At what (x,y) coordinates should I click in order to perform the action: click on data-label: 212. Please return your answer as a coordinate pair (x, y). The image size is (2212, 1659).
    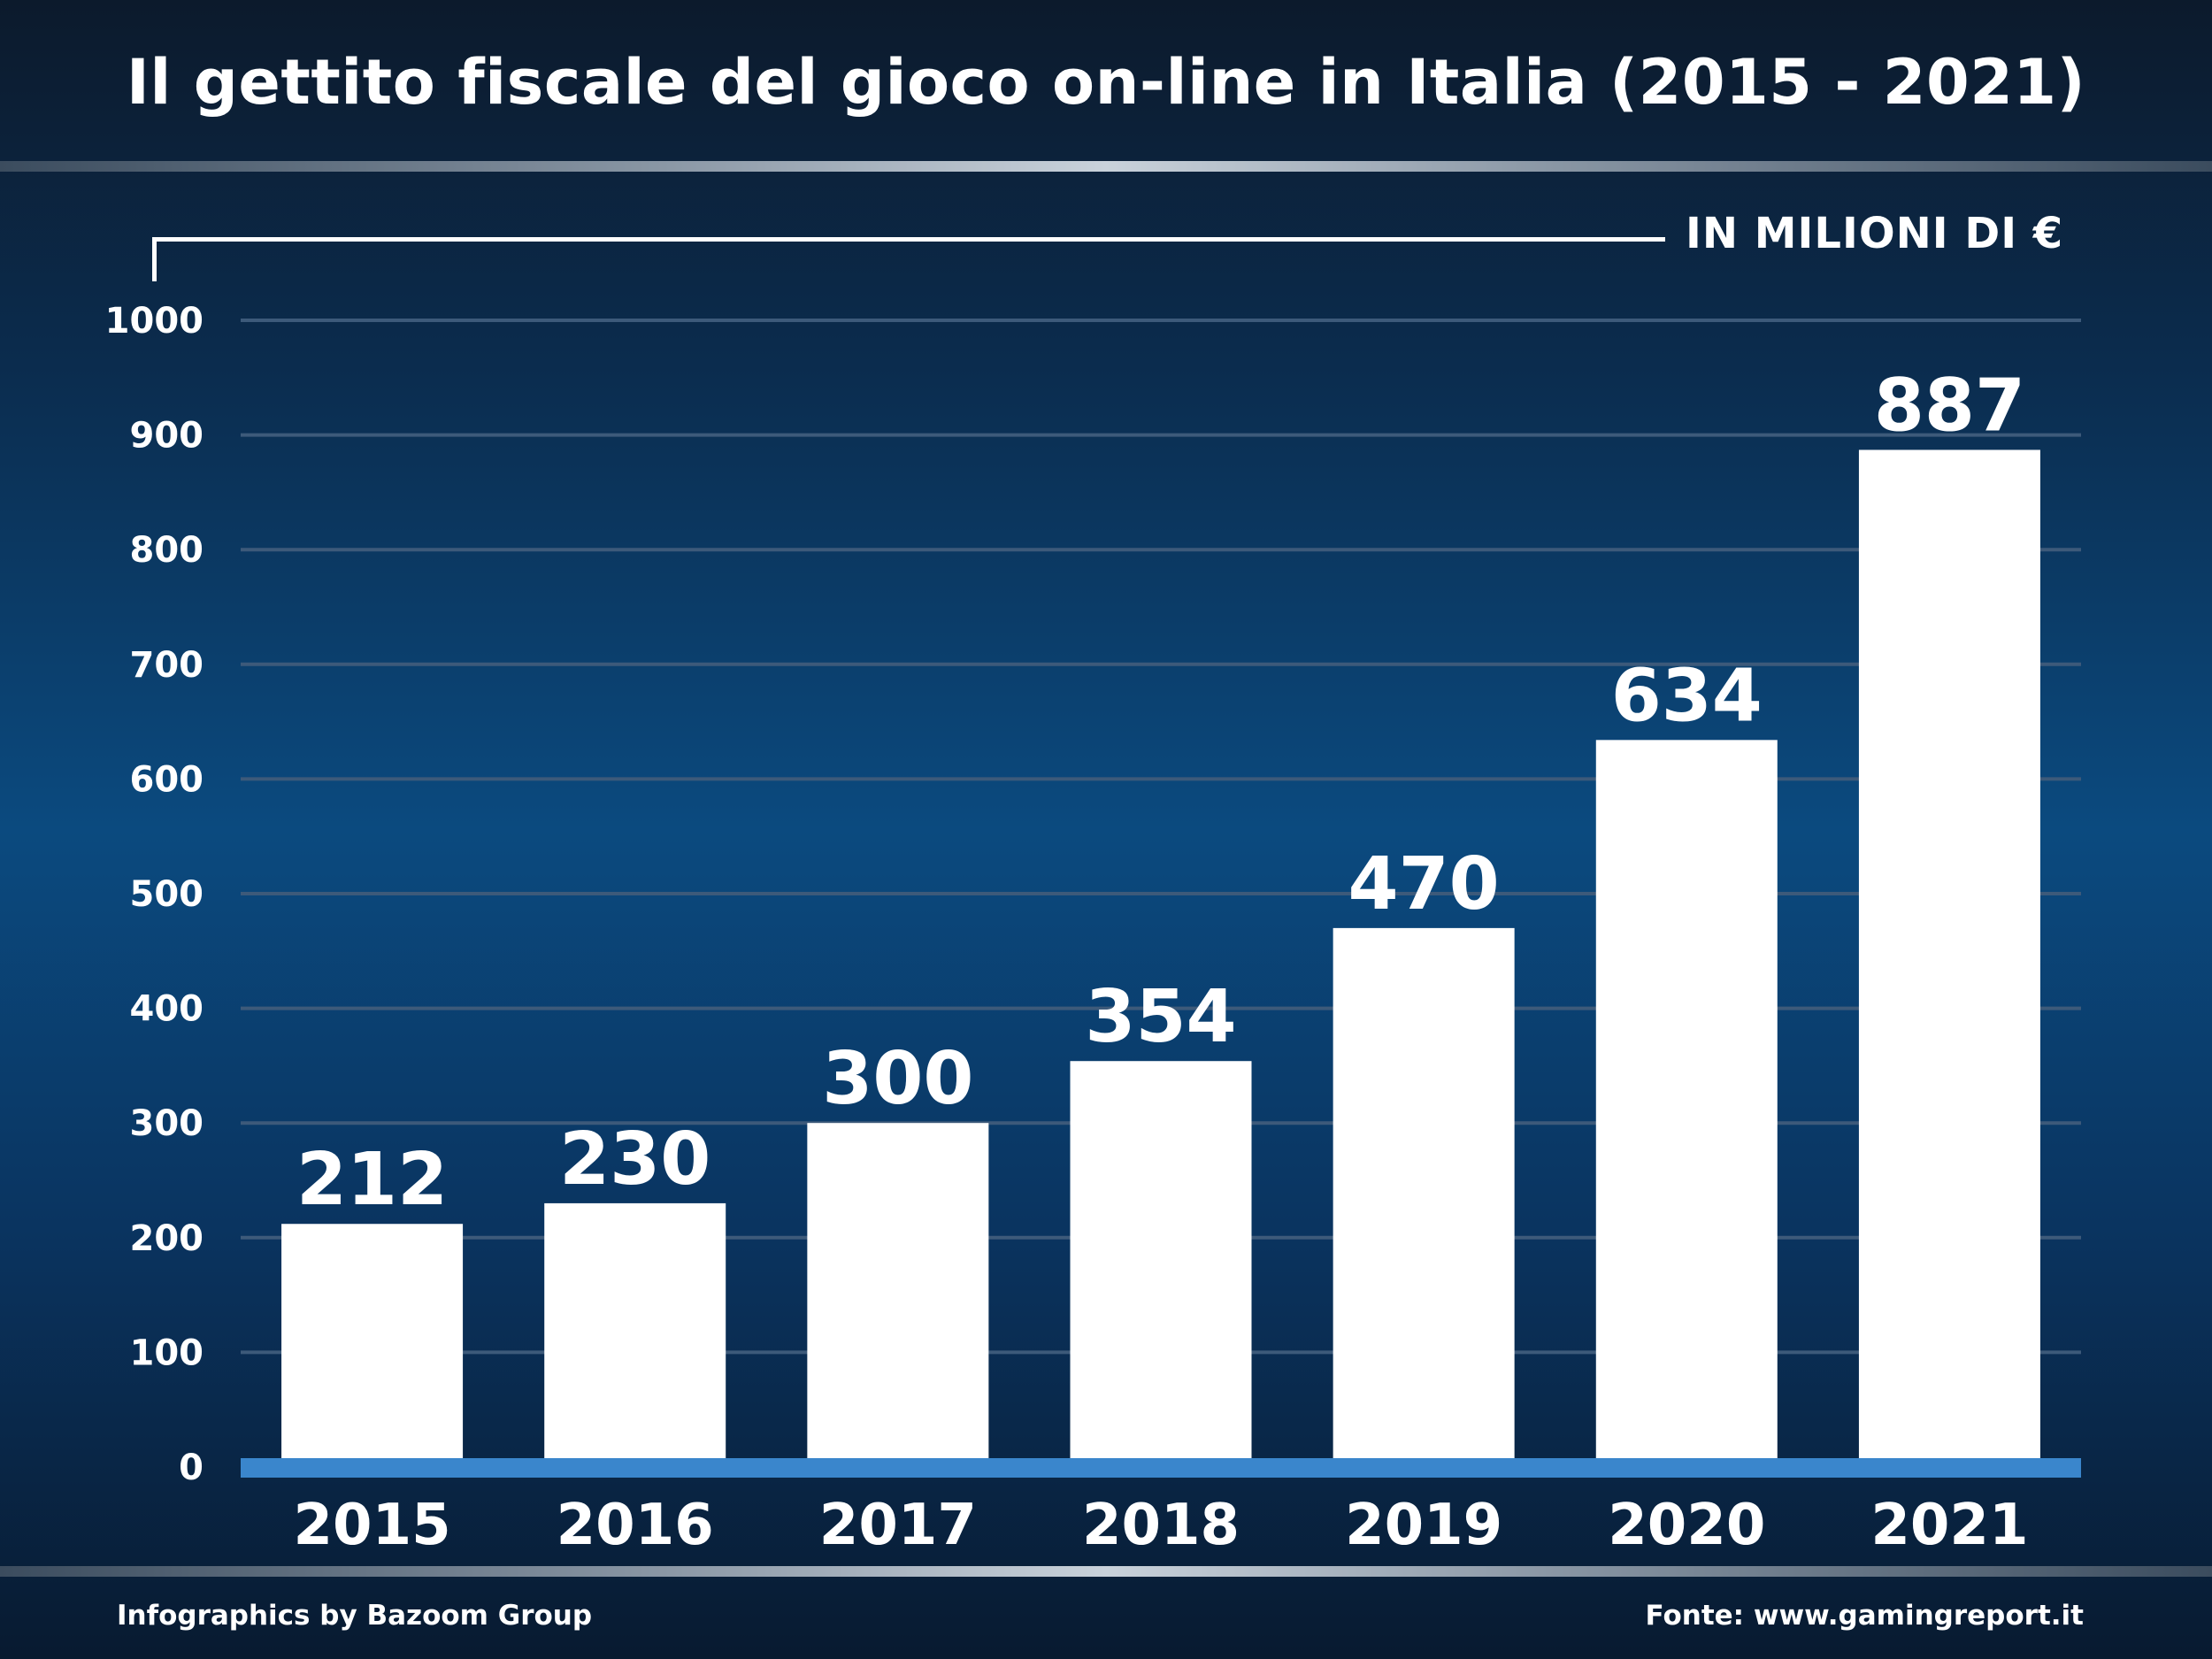
    Looking at the image, I should click on (372, 1180).